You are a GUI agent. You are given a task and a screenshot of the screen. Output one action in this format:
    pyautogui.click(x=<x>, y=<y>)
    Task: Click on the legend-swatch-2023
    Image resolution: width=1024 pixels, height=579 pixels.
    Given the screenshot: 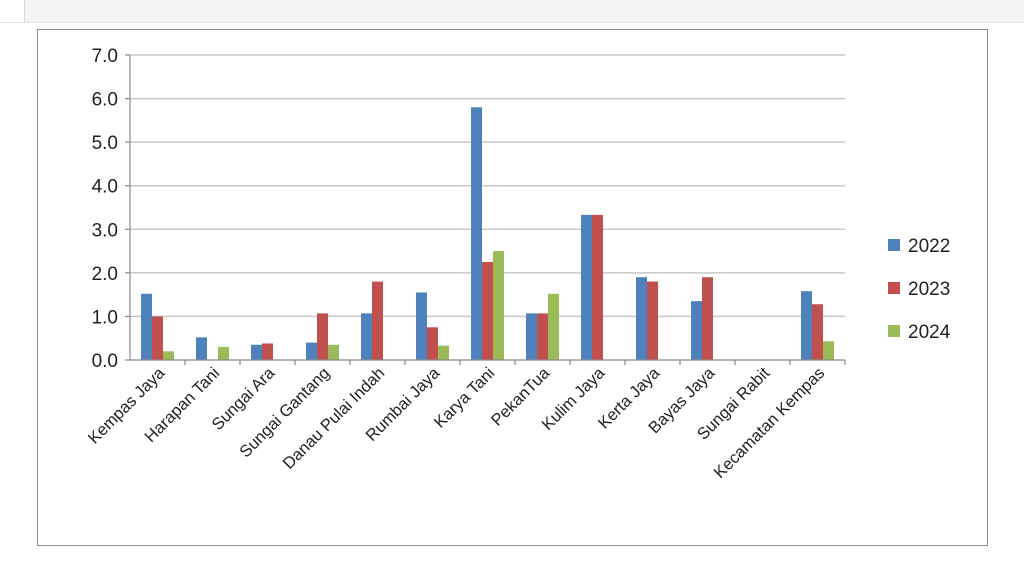 What is the action you would take?
    pyautogui.click(x=894, y=288)
    